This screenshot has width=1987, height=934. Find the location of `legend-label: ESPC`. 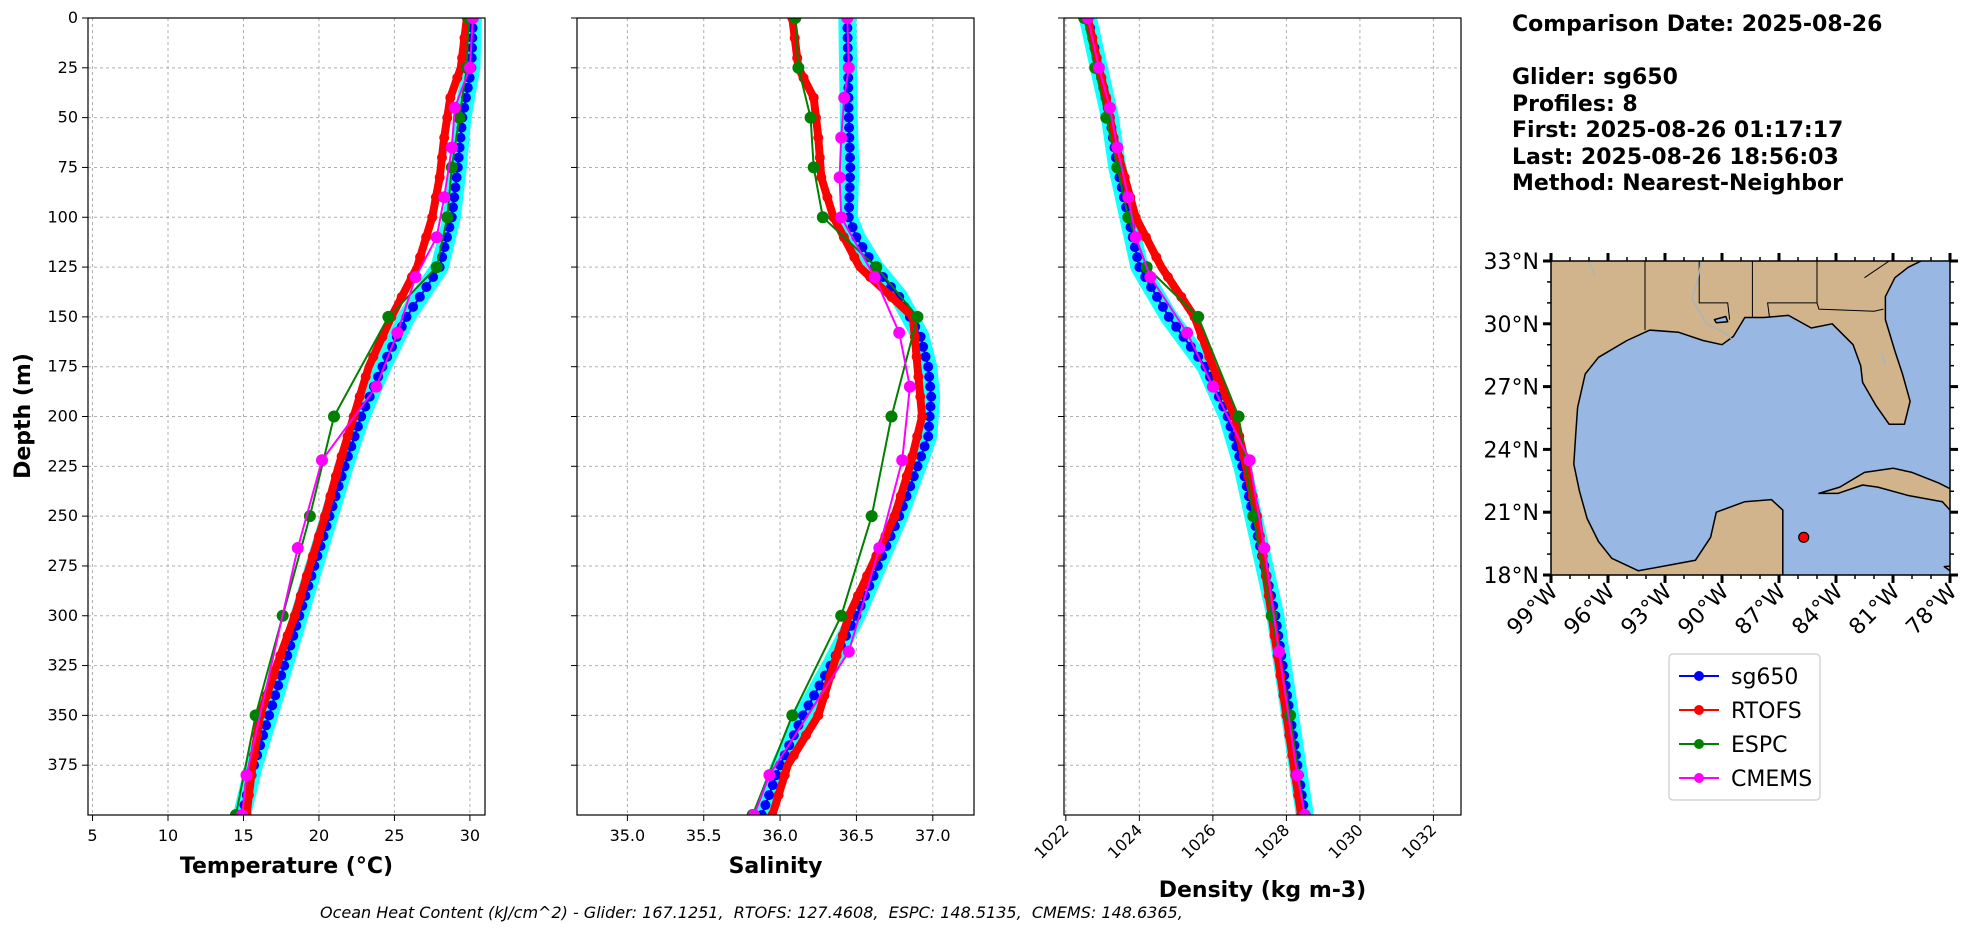

legend-label: ESPC is located at coordinates (1759, 745).